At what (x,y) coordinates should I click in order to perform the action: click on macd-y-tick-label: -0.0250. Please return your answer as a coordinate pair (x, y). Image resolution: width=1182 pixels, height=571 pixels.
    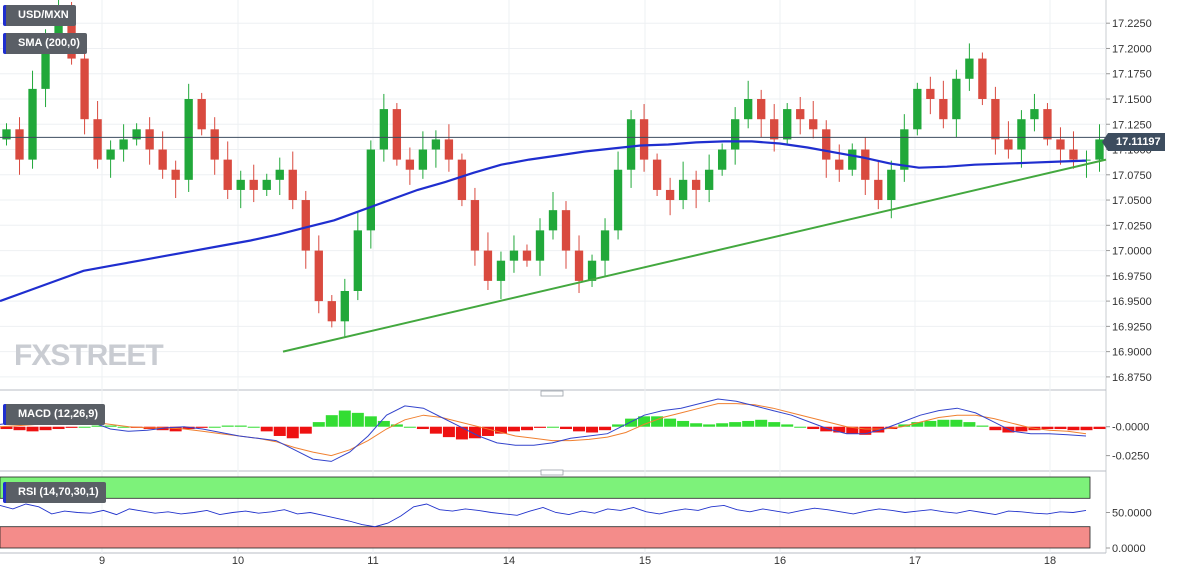
    Looking at the image, I should click on (1130, 457).